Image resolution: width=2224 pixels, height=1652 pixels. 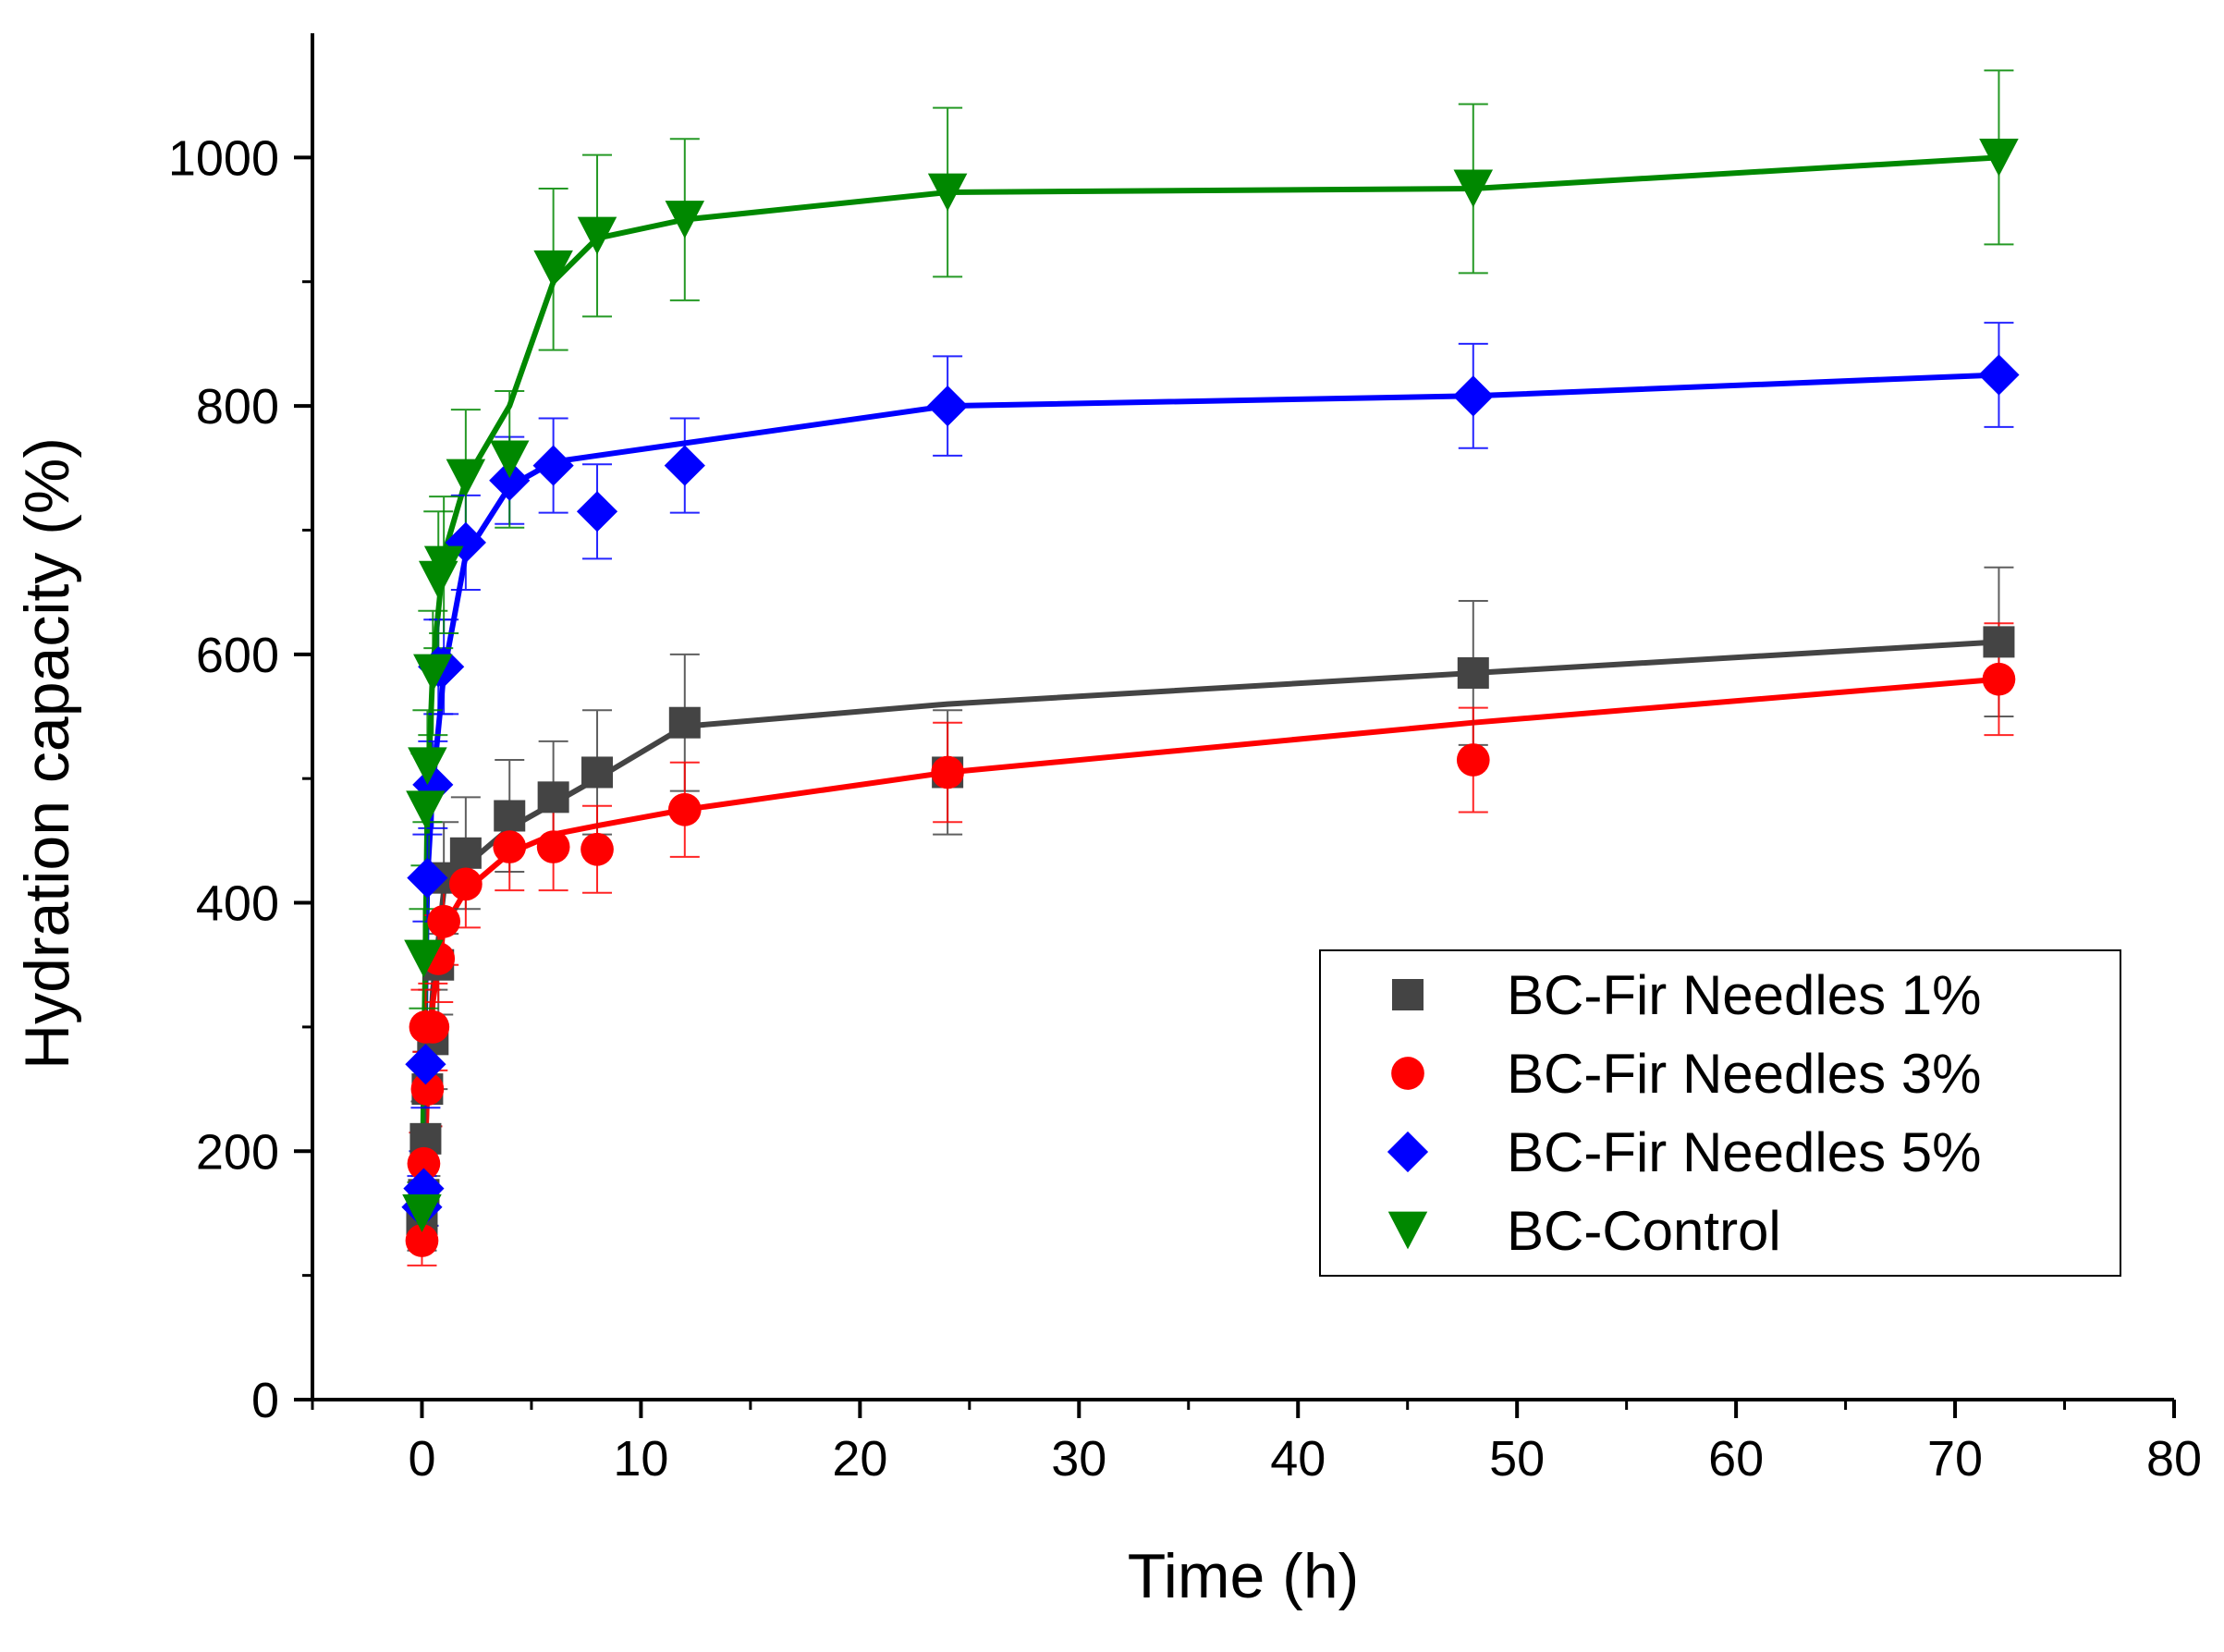 What do you see at coordinates (2174, 1459) in the screenshot?
I see `x-tick-label: 80` at bounding box center [2174, 1459].